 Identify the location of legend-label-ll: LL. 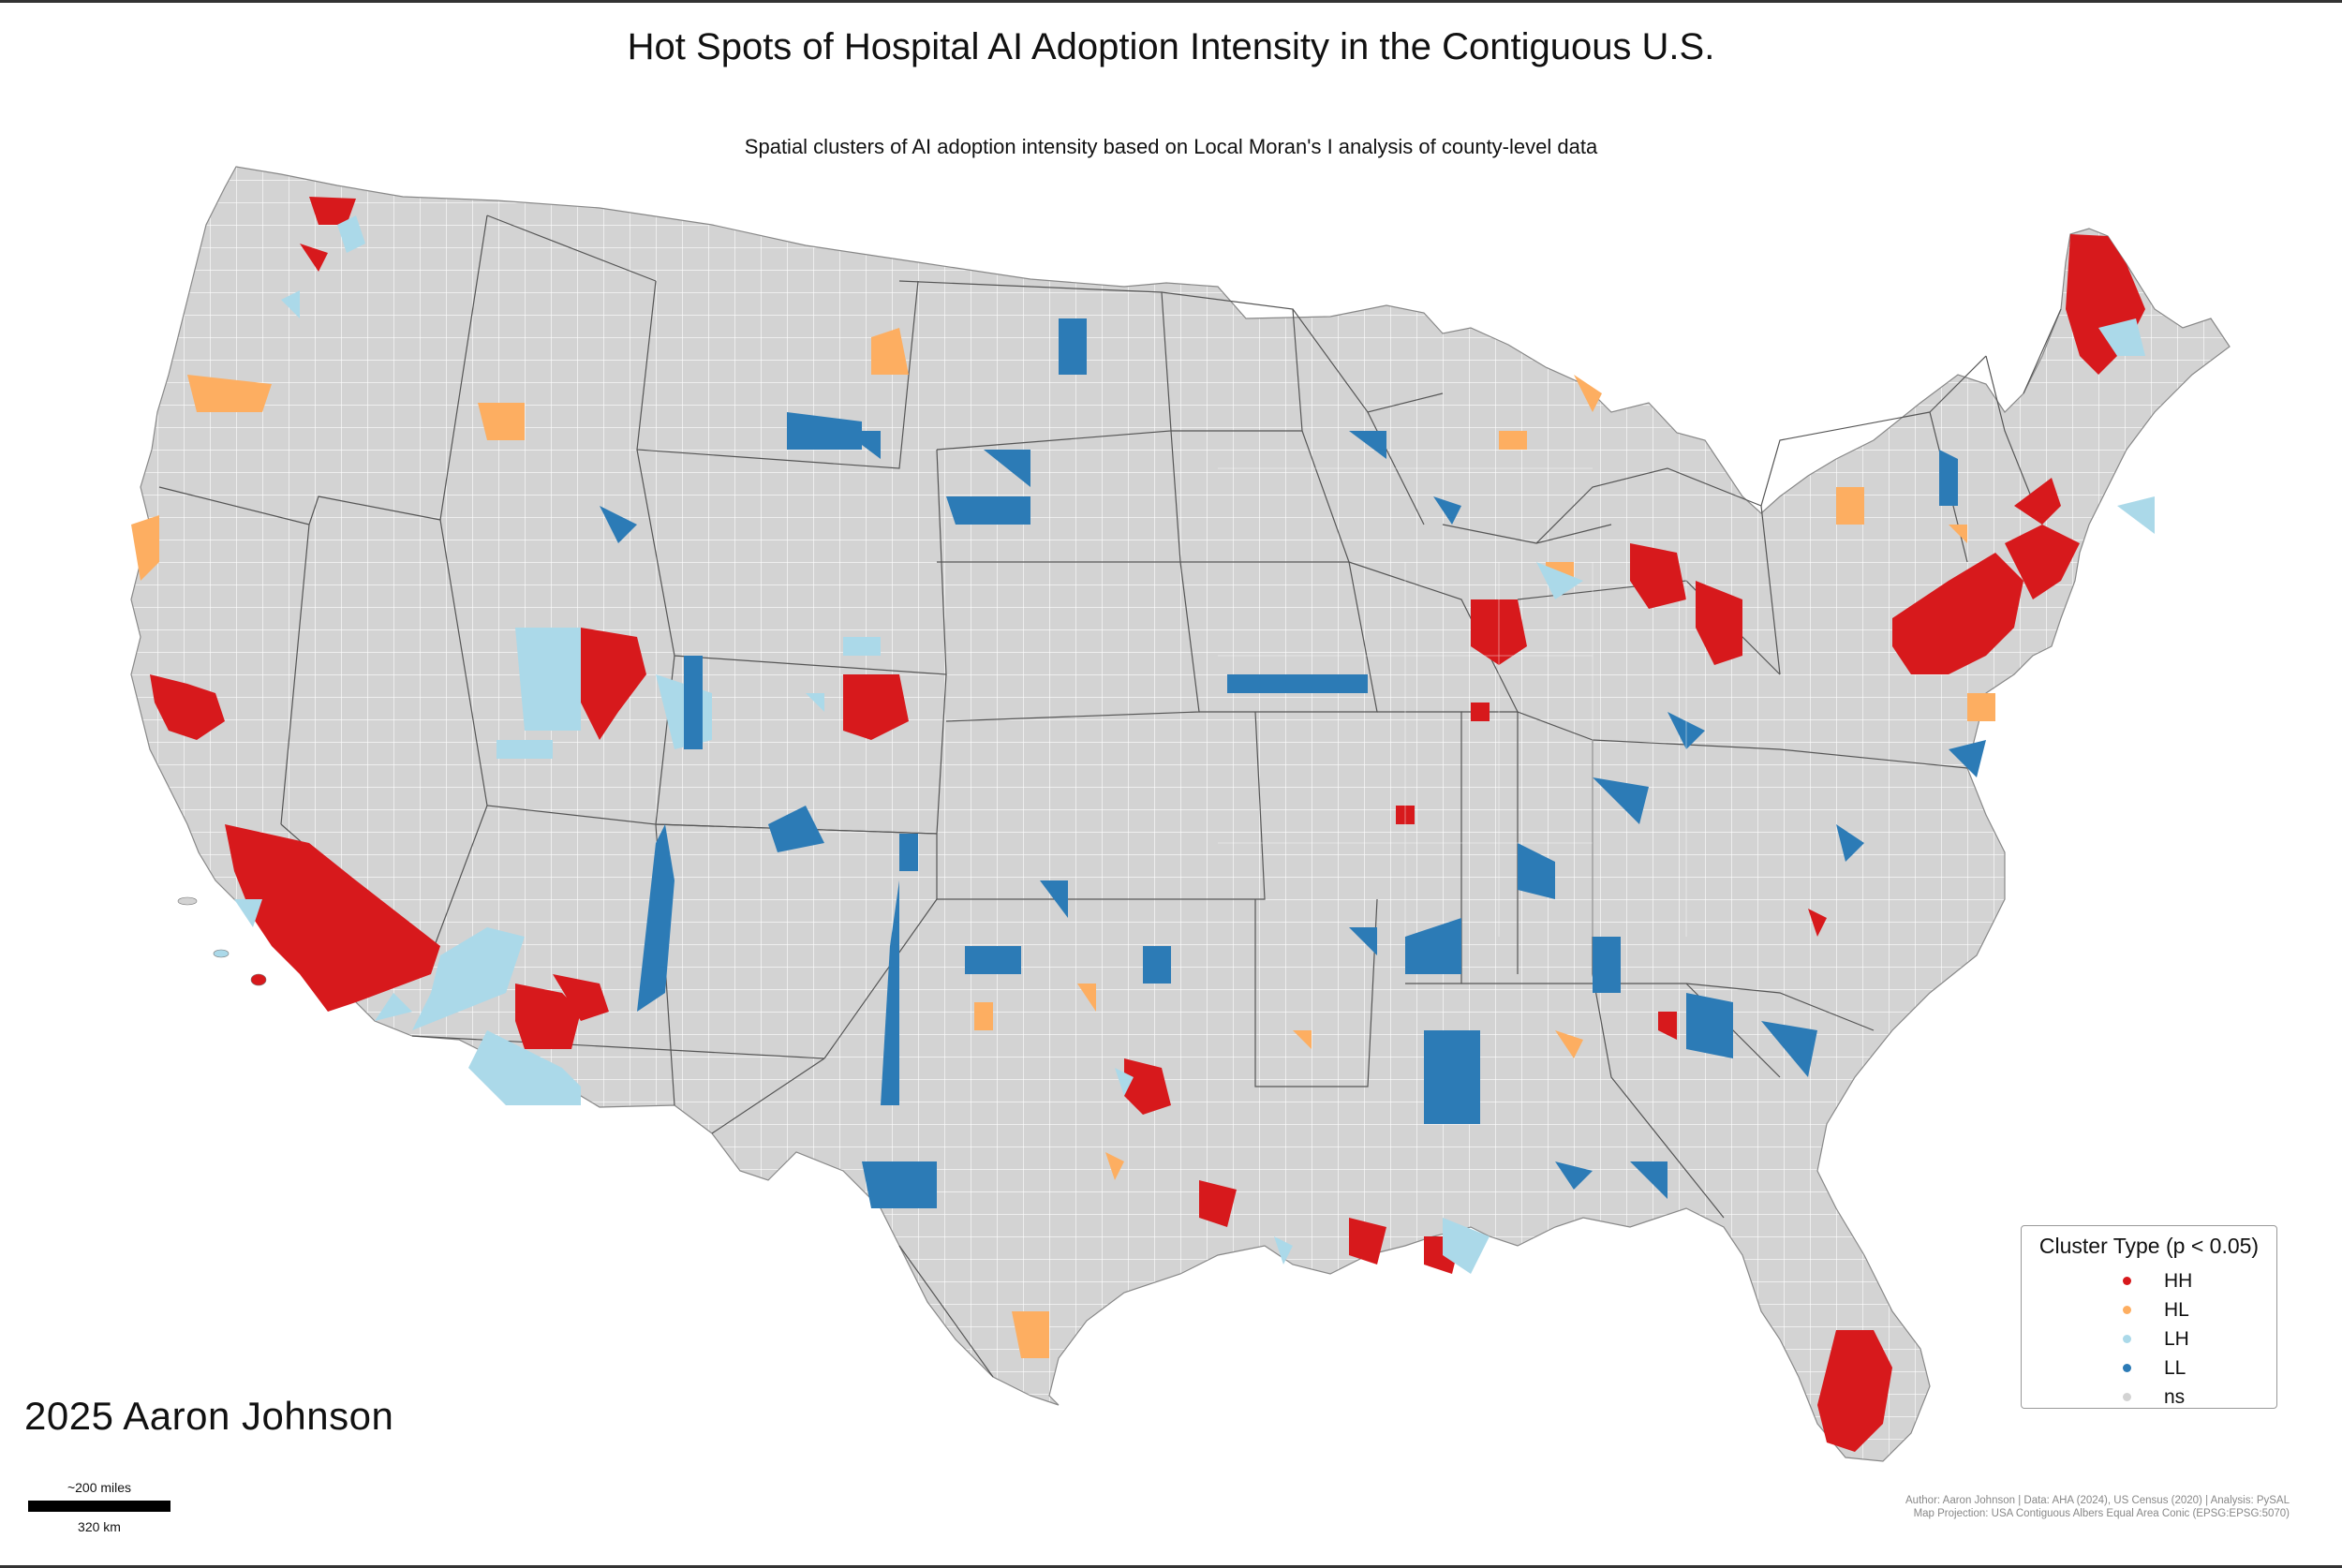
(2175, 1368).